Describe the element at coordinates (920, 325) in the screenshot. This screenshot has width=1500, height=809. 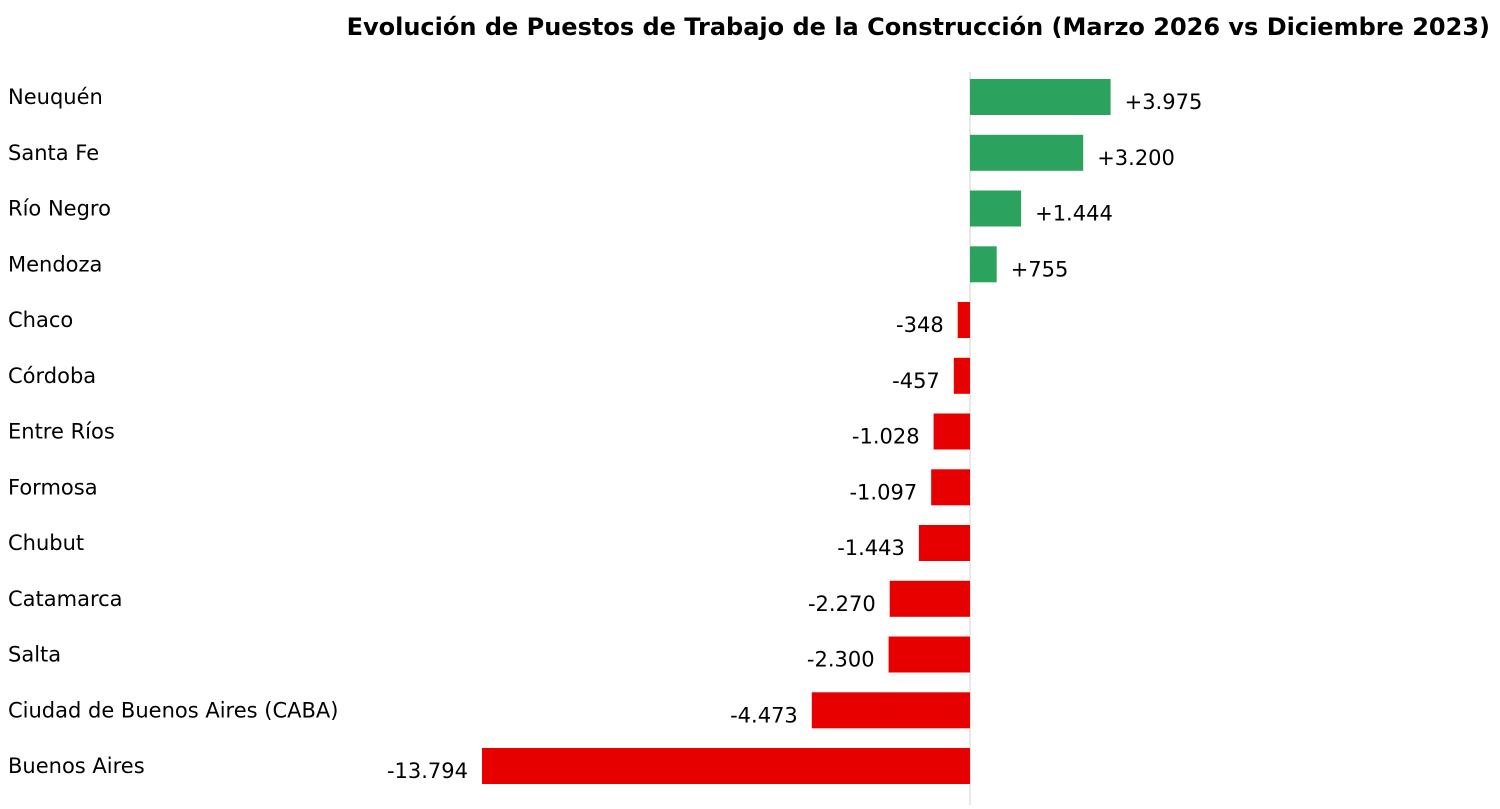
I see `value-label: -348` at that location.